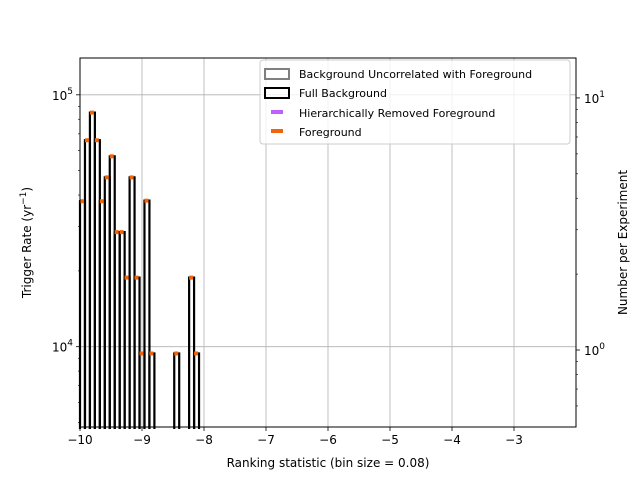  Describe the element at coordinates (514, 440) in the screenshot. I see `x-tick-label: −3` at that location.